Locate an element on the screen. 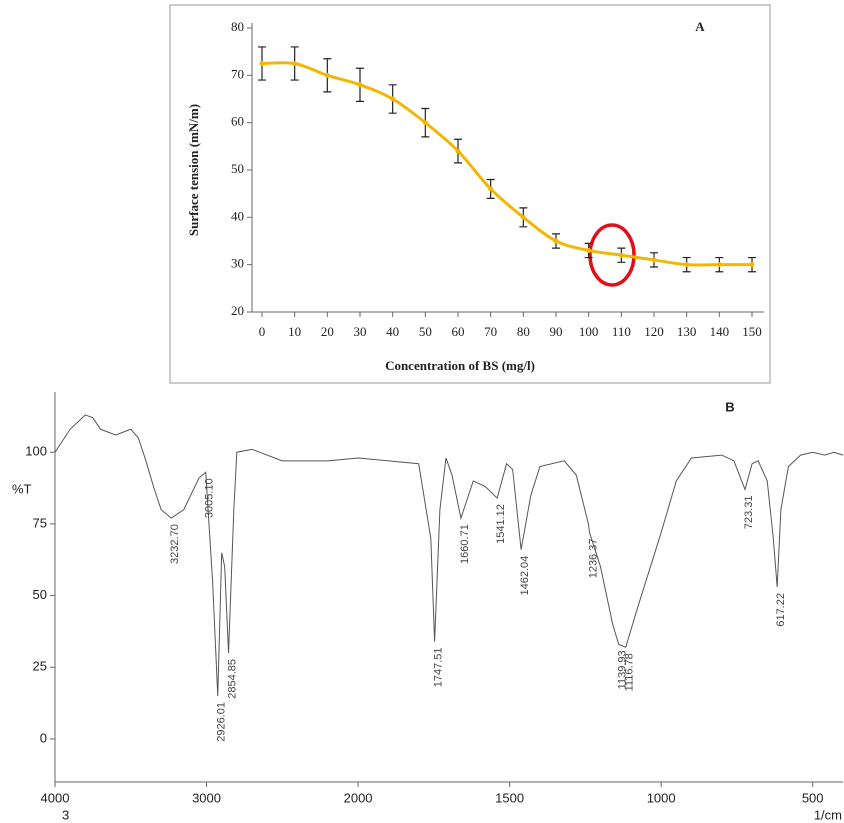  peak-label: 3232.70 is located at coordinates (175, 544).